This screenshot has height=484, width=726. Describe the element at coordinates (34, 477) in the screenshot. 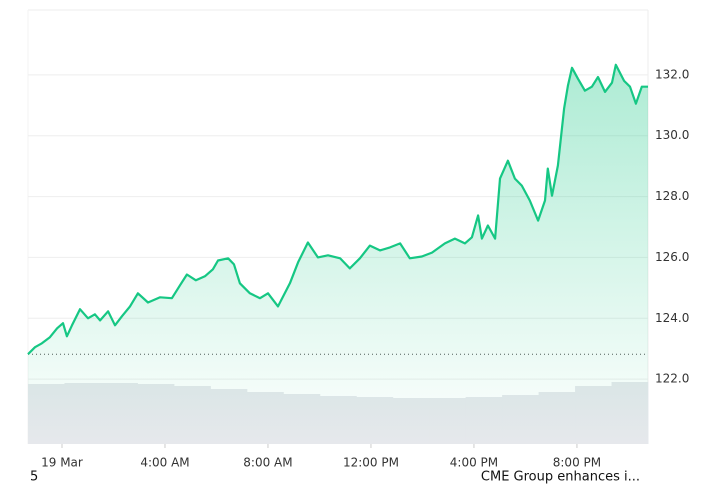

I see `page-number: 5` at that location.